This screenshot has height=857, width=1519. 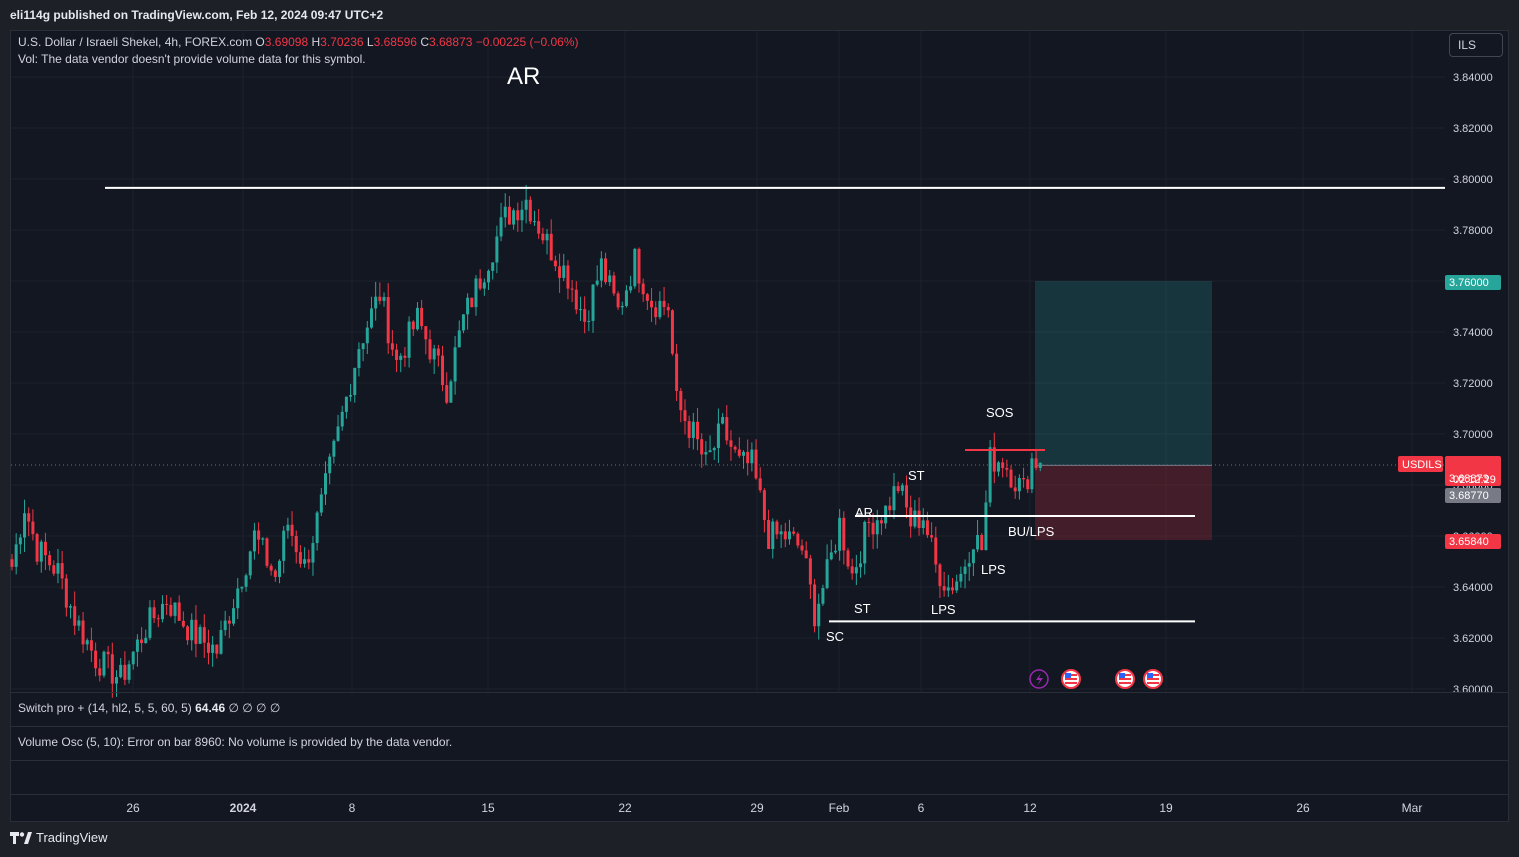 What do you see at coordinates (1303, 808) in the screenshot?
I see `x-tick-label: 26` at bounding box center [1303, 808].